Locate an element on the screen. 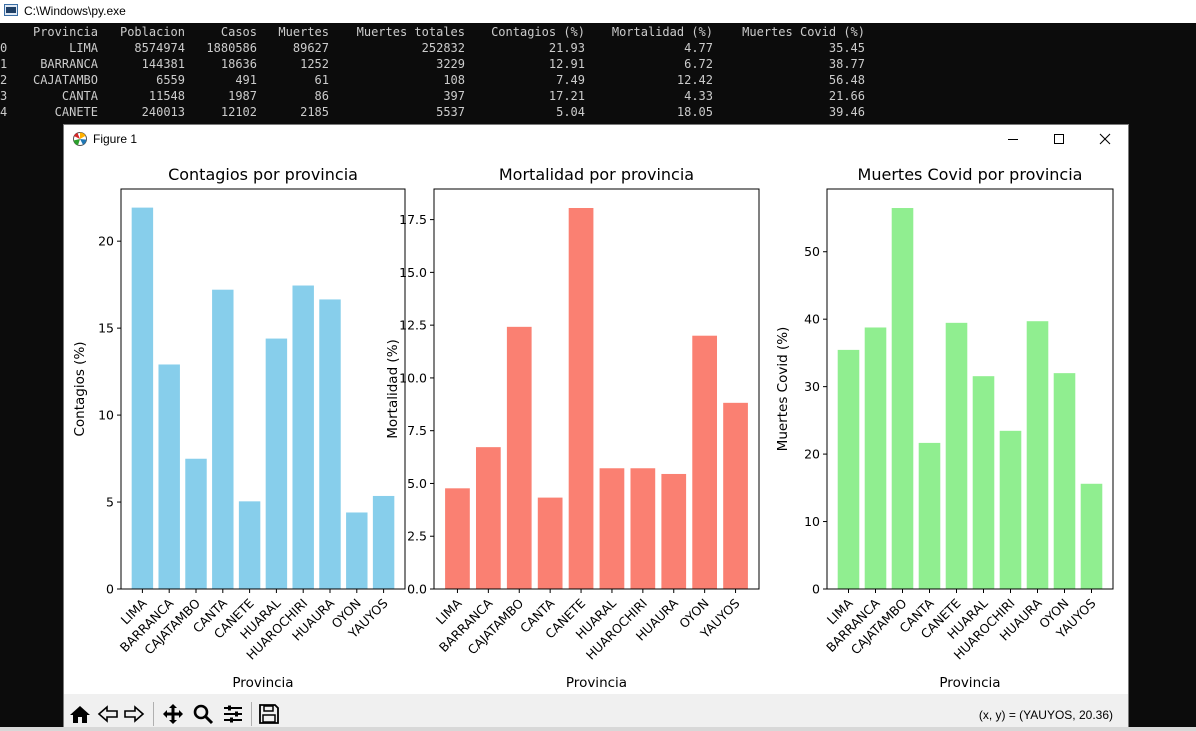 The image size is (1196, 731). console-data-row: 4 CANETE 240013 12102 2185 5537 5.04 18.05 39.46 is located at coordinates (432, 112).